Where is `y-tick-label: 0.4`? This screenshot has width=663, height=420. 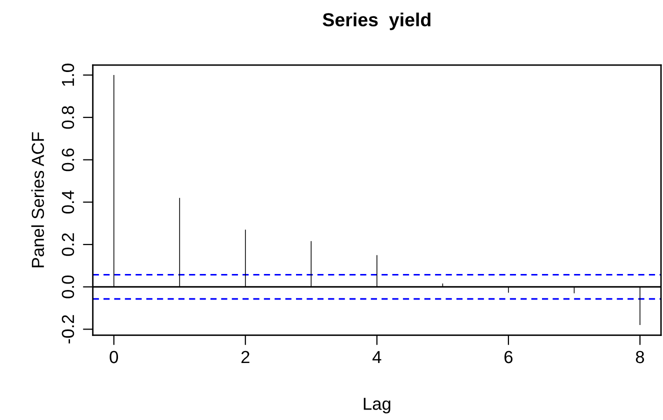 y-tick-label: 0.4 is located at coordinates (68, 202).